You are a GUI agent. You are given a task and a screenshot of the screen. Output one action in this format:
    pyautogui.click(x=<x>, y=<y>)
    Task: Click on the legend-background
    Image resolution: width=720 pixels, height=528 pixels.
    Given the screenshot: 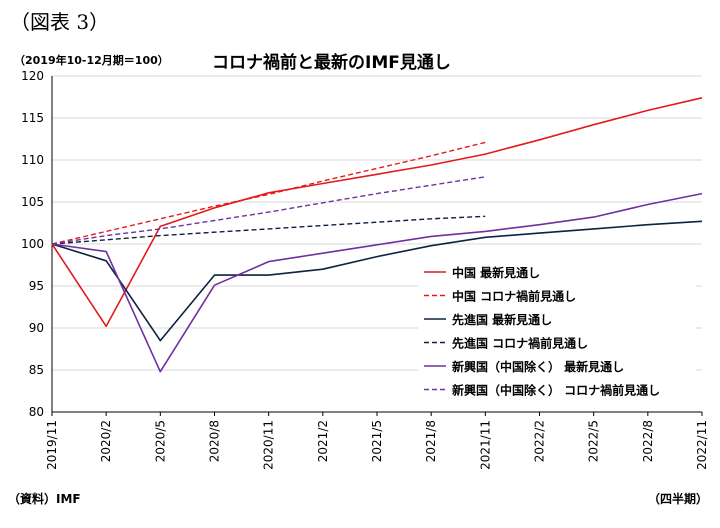 What is the action you would take?
    pyautogui.click(x=557, y=332)
    